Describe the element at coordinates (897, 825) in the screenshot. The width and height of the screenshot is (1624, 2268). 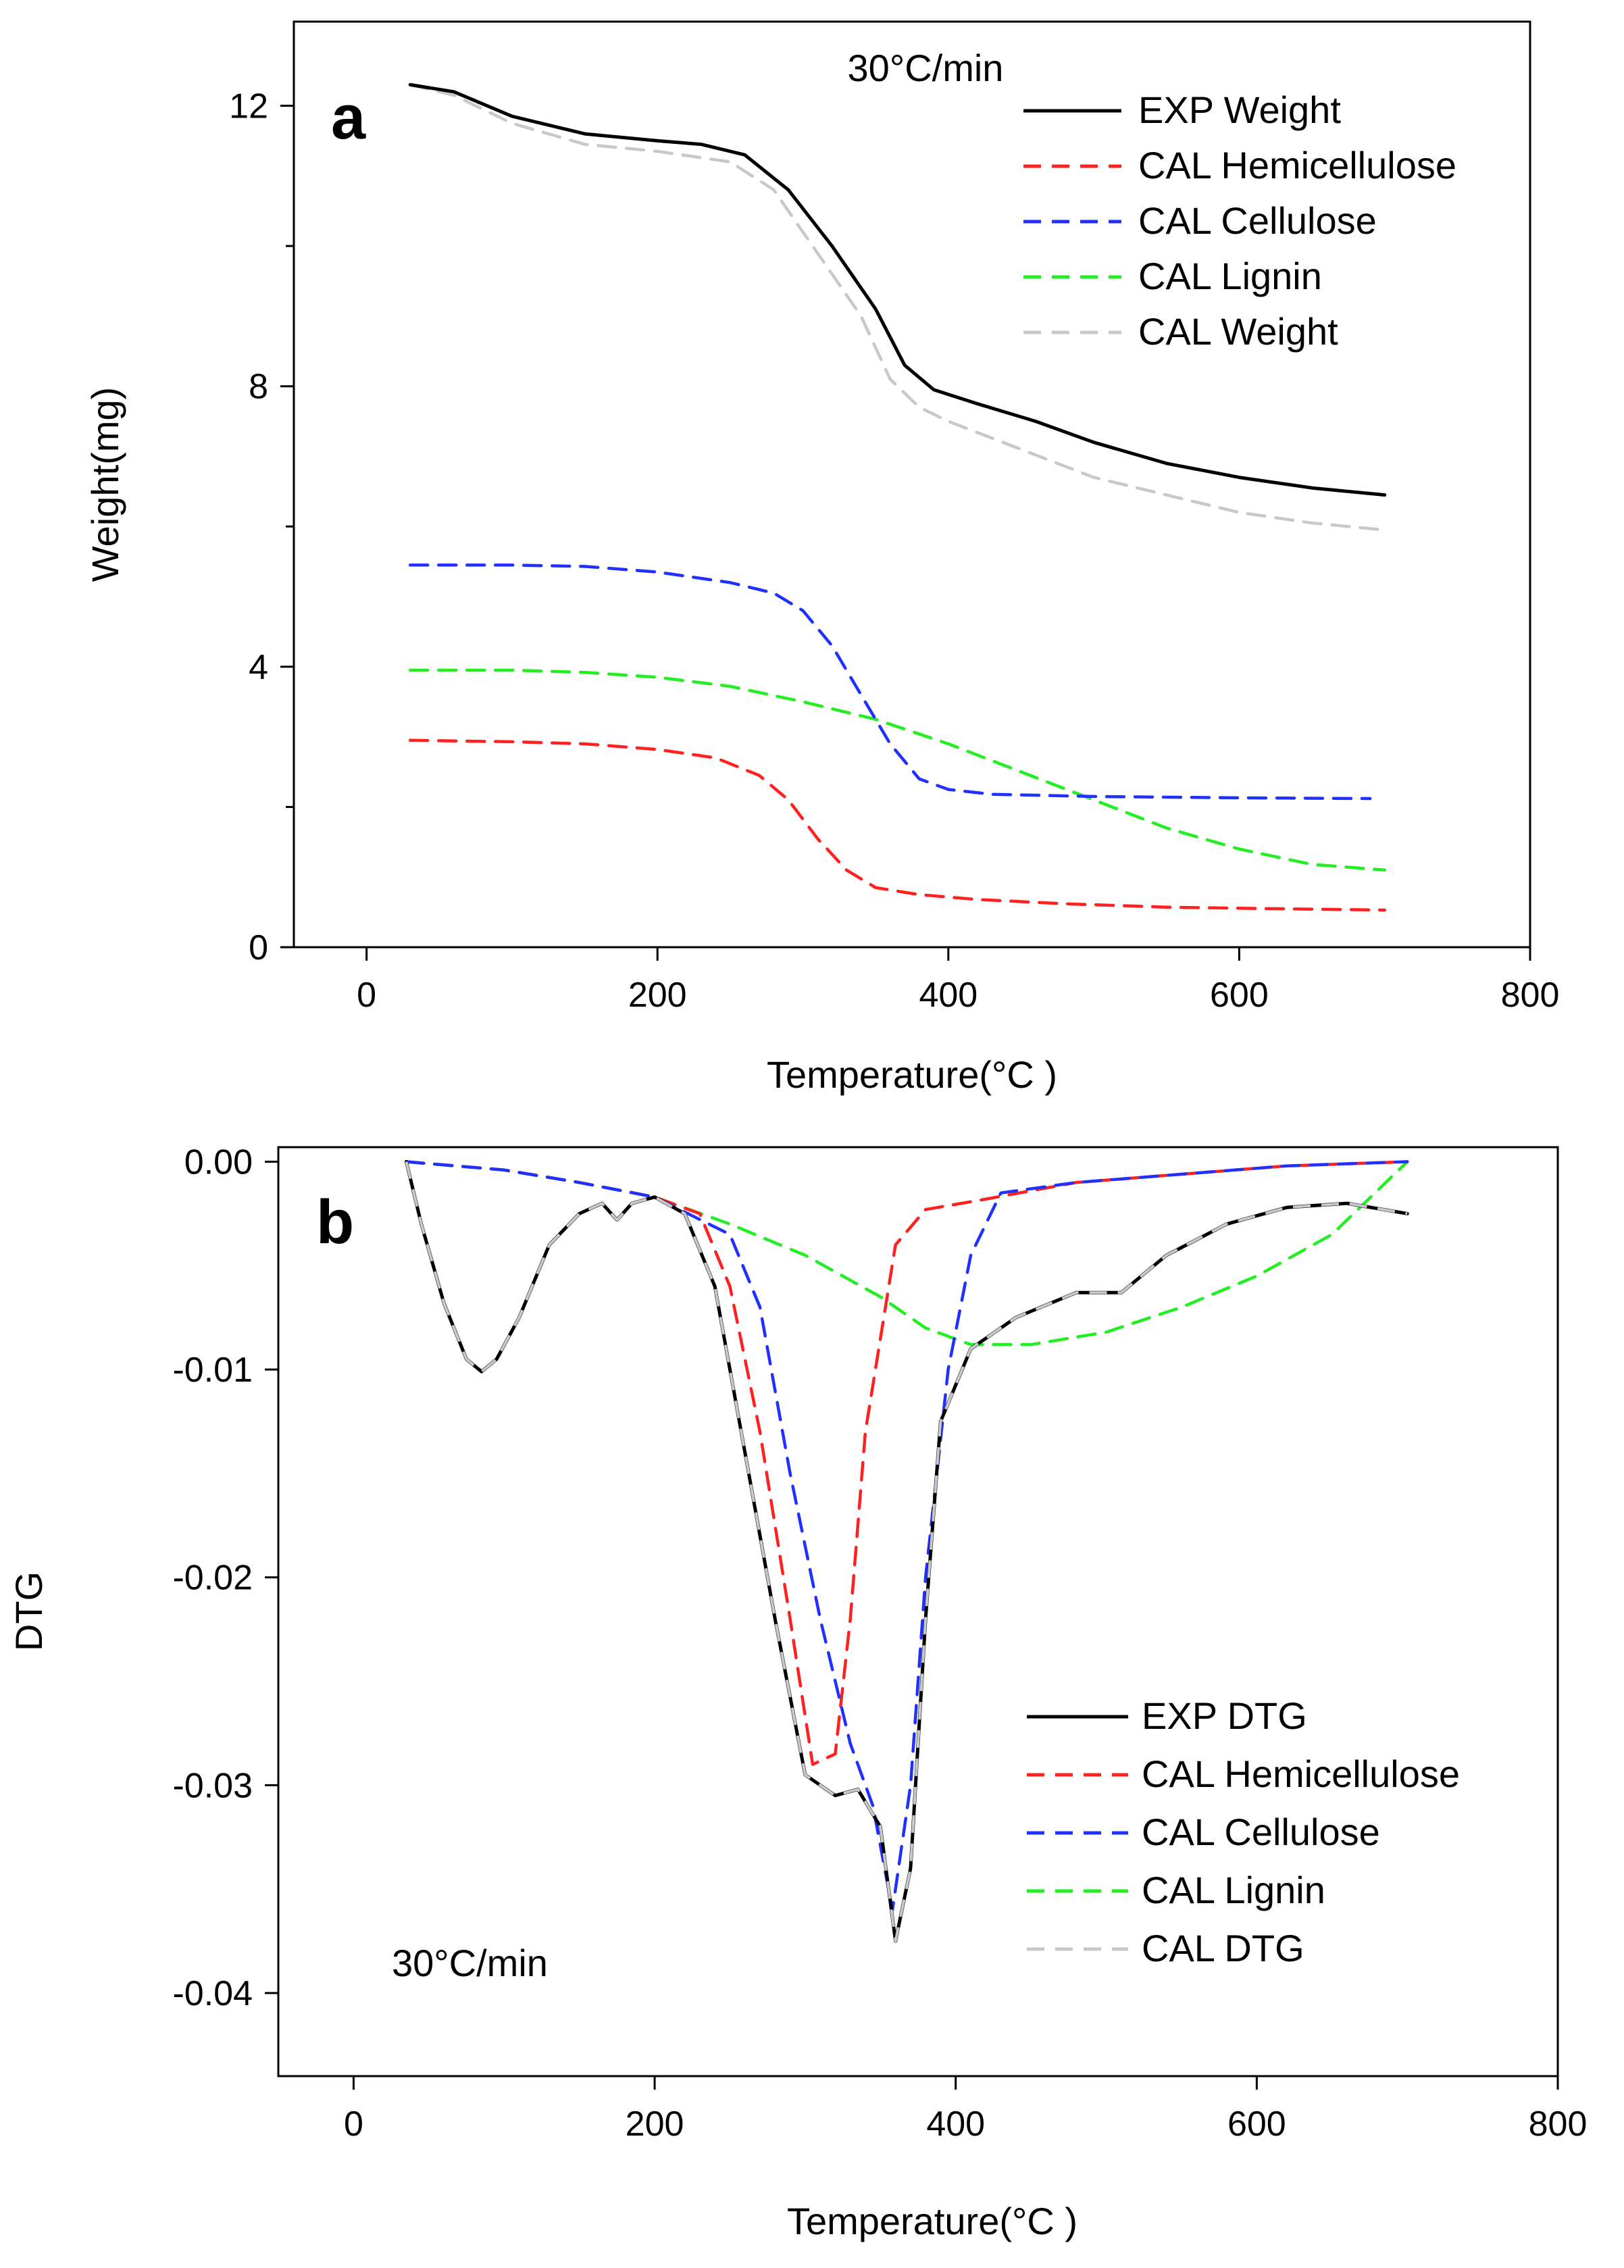
I see `series-line-cal-hemicellulose` at that location.